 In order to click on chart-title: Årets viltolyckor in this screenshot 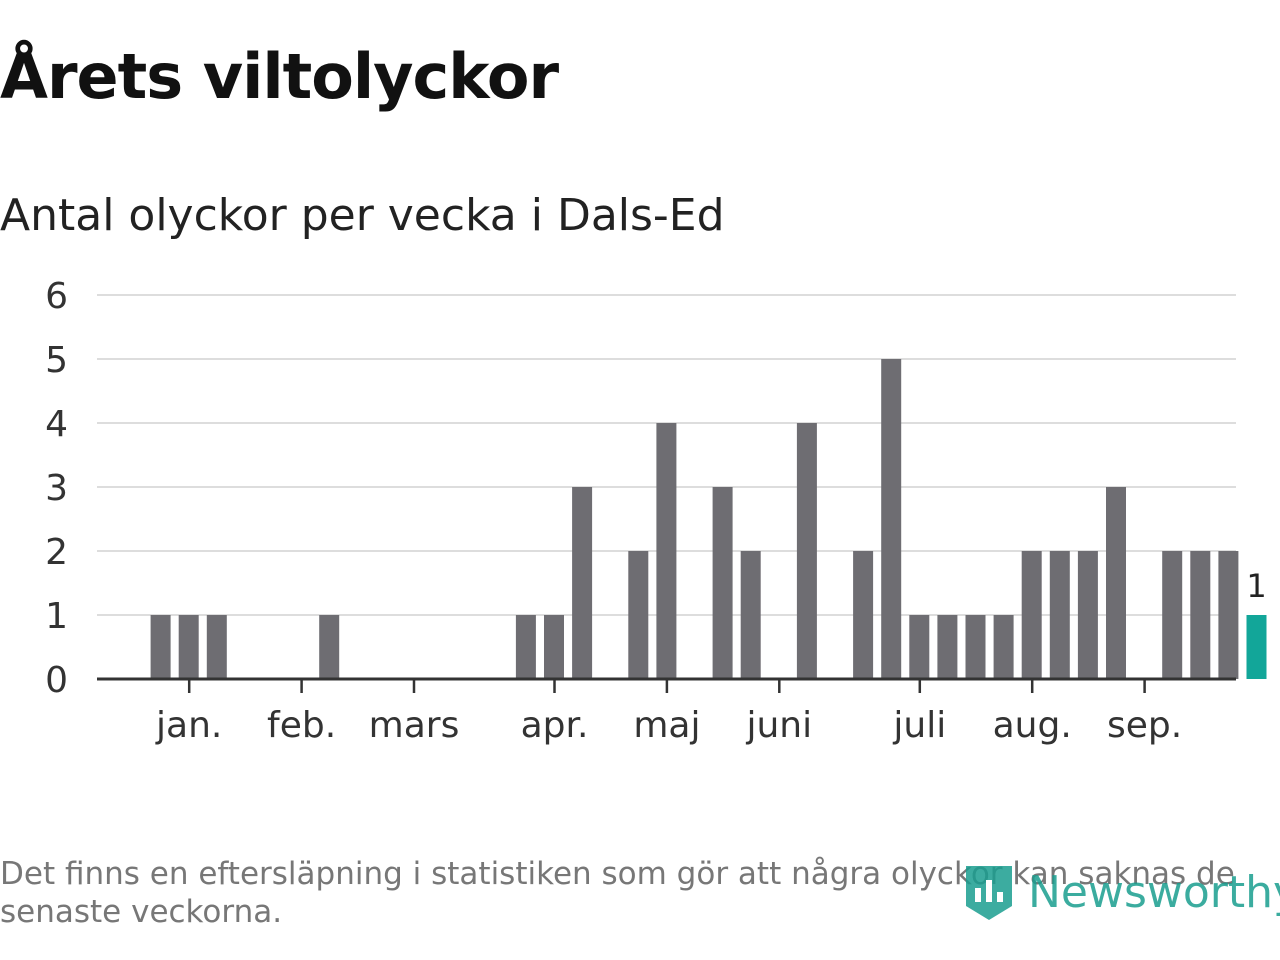, I will do `click(279, 76)`.